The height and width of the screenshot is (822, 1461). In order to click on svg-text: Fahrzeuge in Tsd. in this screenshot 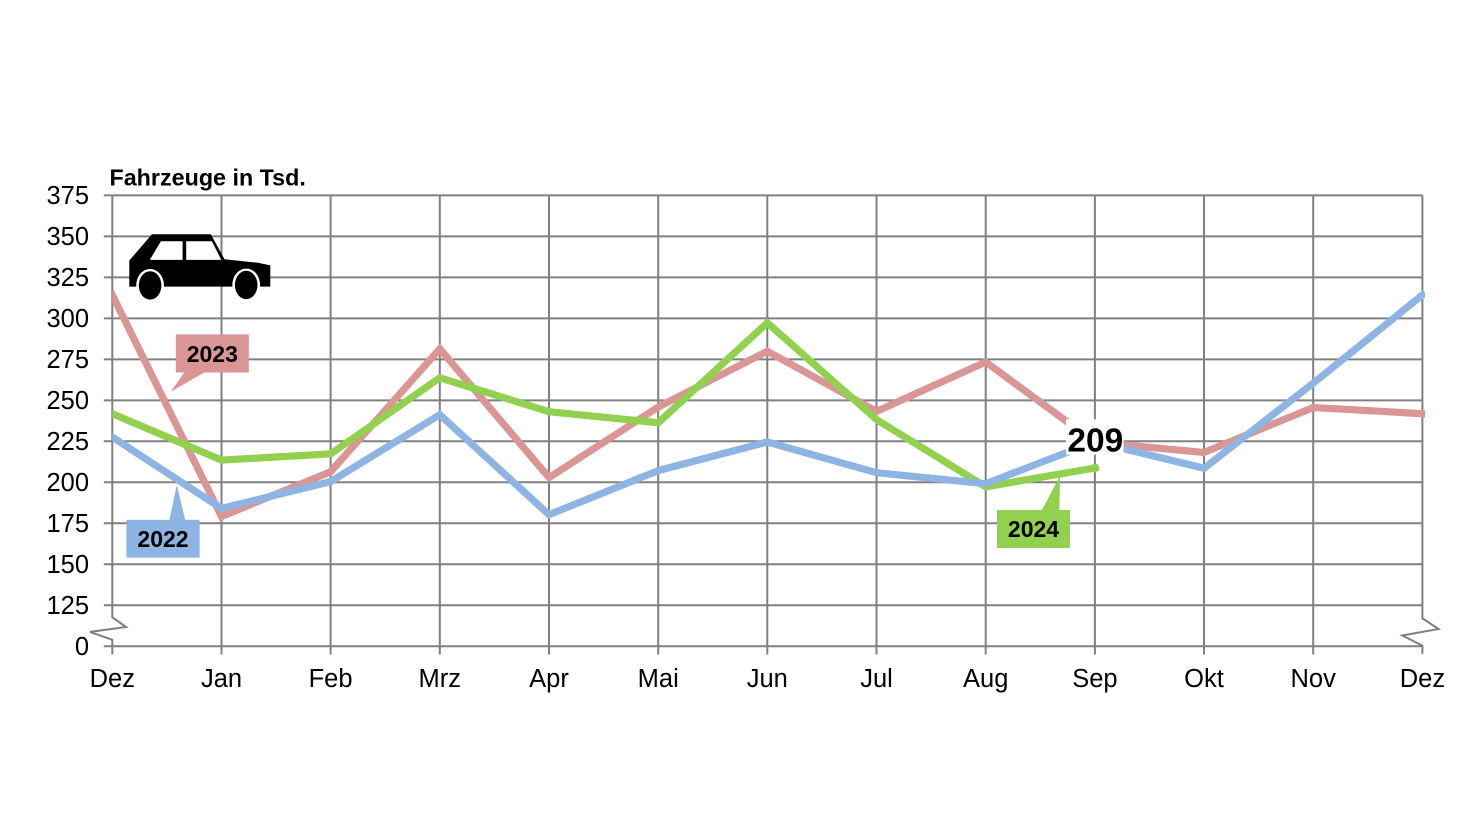, I will do `click(208, 177)`.